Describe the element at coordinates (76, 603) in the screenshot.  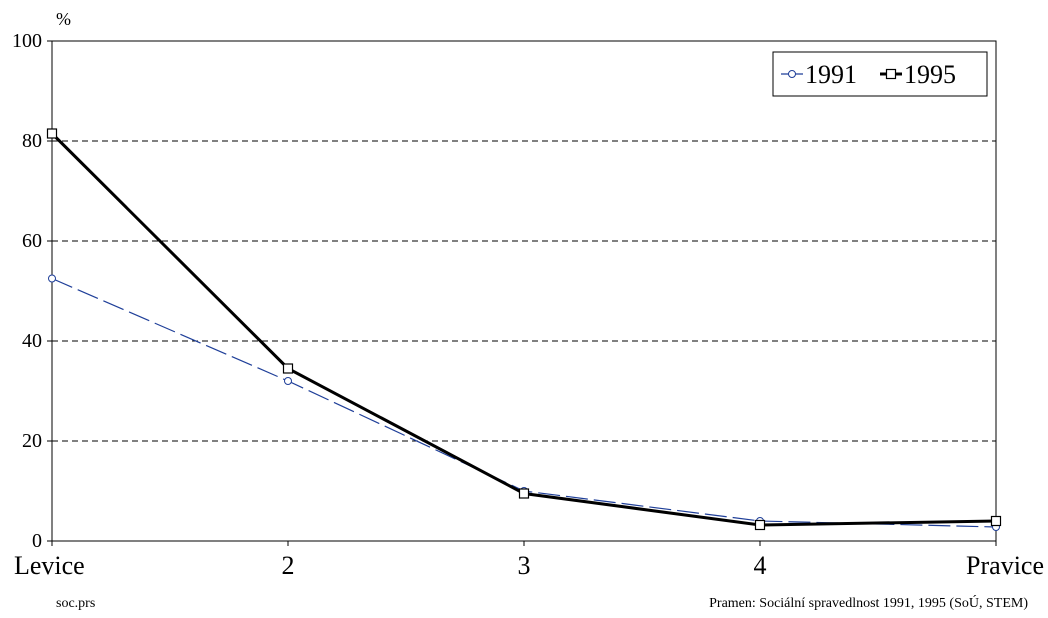
I see `file-name-note: soc.prs` at that location.